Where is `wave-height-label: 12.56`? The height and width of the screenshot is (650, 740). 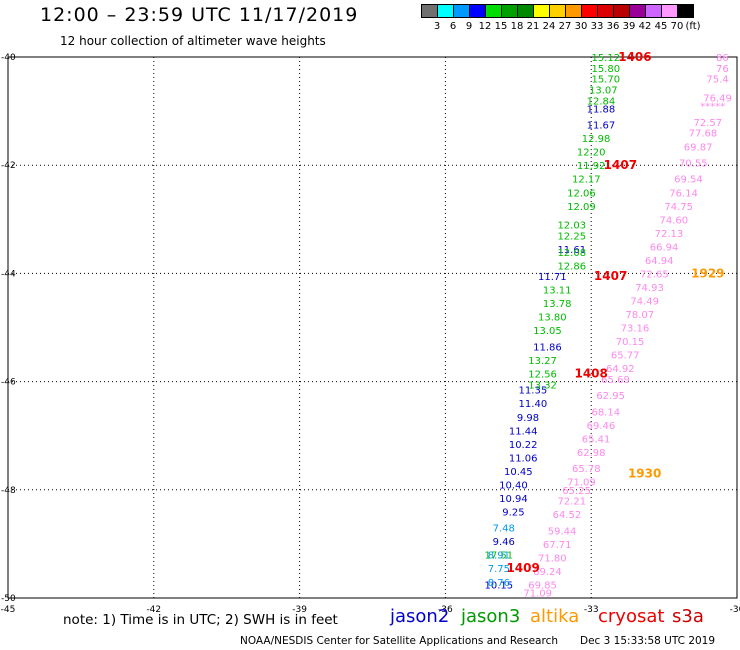
wave-height-label: 12.56 is located at coordinates (542, 374).